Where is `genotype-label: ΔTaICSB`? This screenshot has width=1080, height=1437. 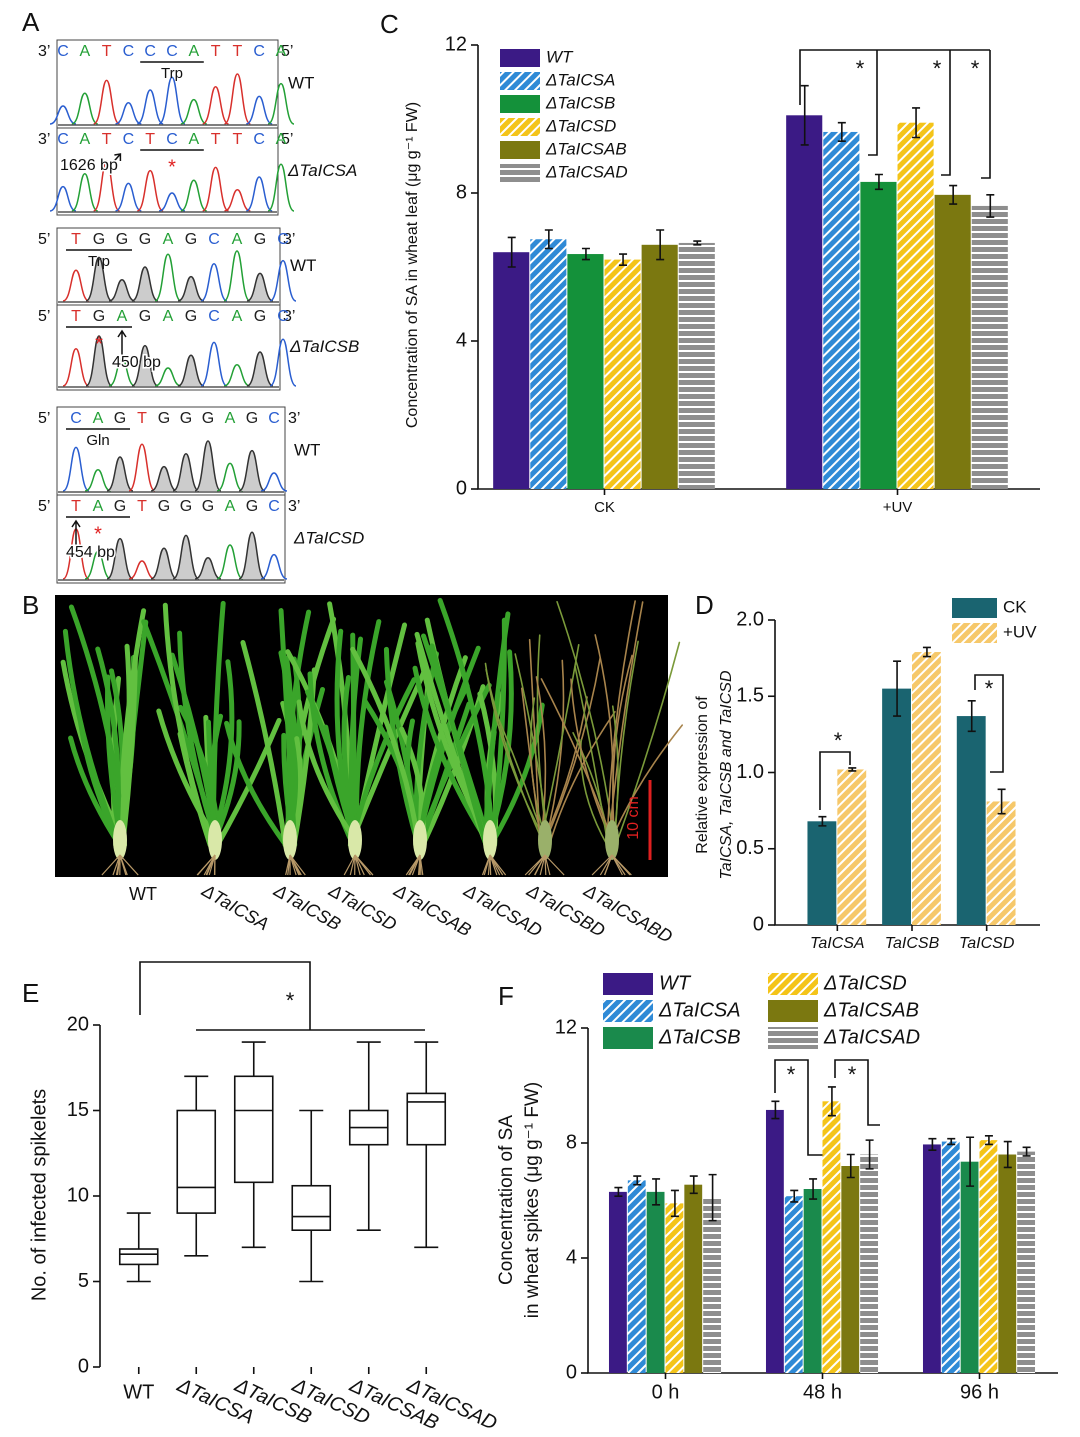 genotype-label: ΔTaICSB is located at coordinates (324, 346).